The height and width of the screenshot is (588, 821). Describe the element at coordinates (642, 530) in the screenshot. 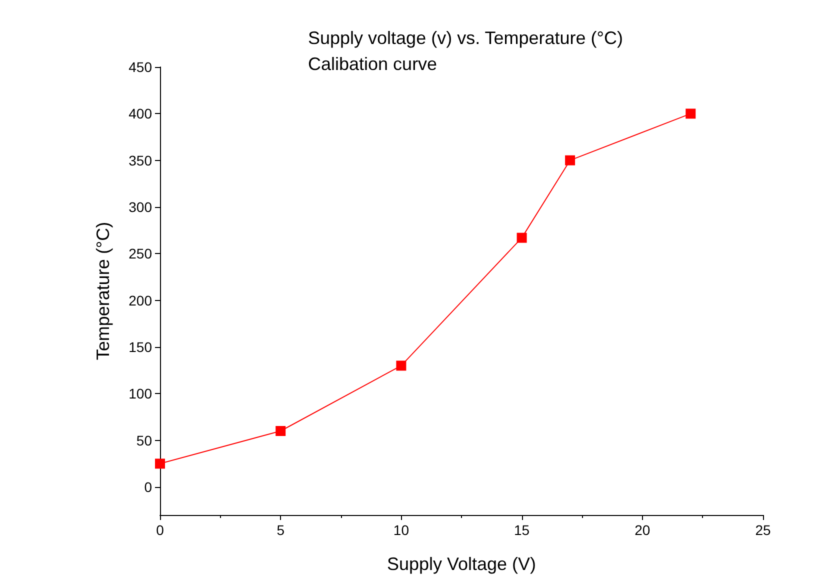

I see `x-tick-label: 20` at that location.